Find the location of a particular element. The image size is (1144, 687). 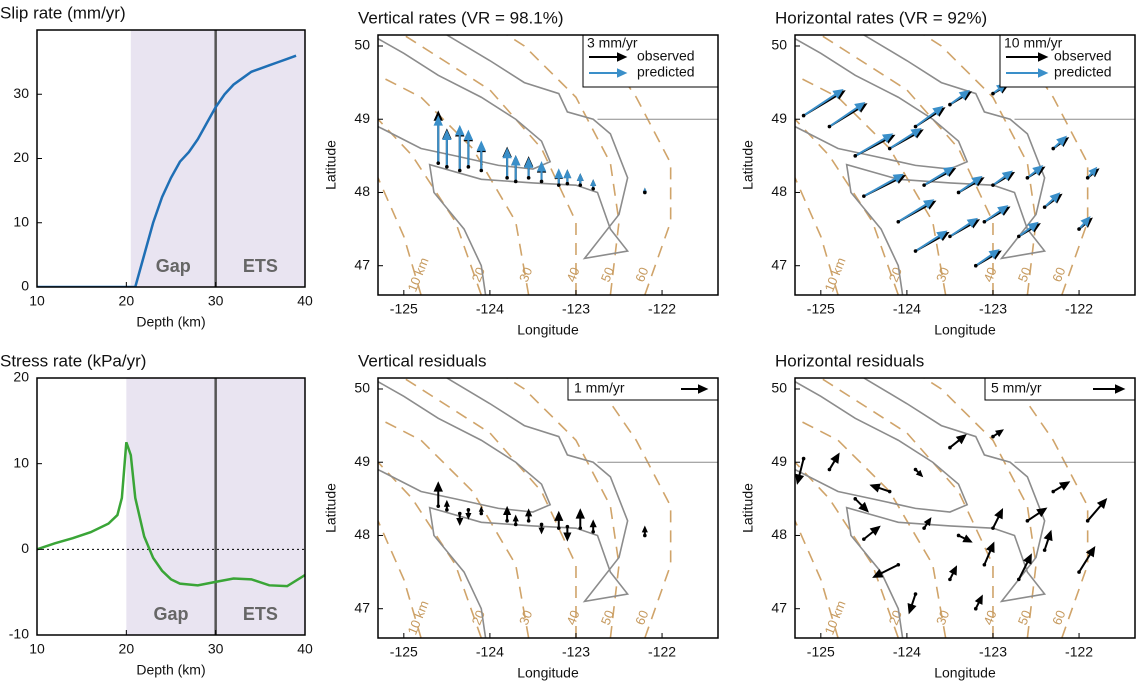

y-tick-label: 10 is located at coordinates (21, 221).